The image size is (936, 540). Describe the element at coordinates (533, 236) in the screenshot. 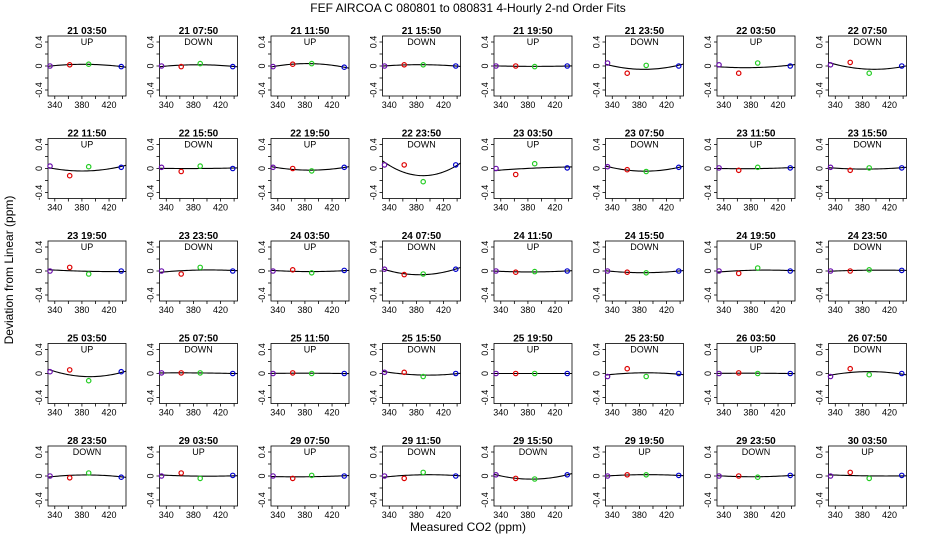

I see `panel-title: 24 11:50` at that location.